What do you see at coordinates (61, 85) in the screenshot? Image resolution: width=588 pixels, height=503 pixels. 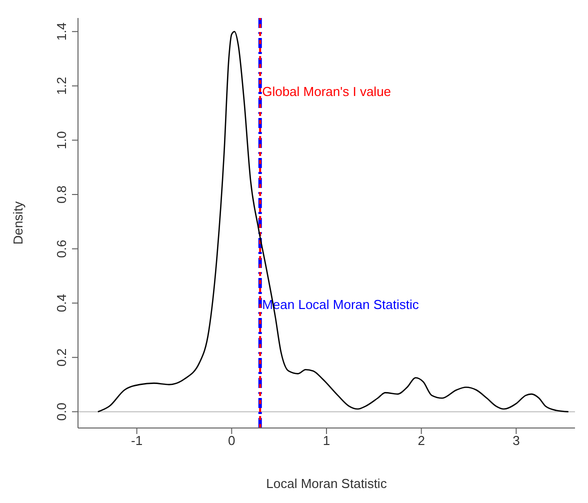 I see `y-tick-label: 1.2` at bounding box center [61, 85].